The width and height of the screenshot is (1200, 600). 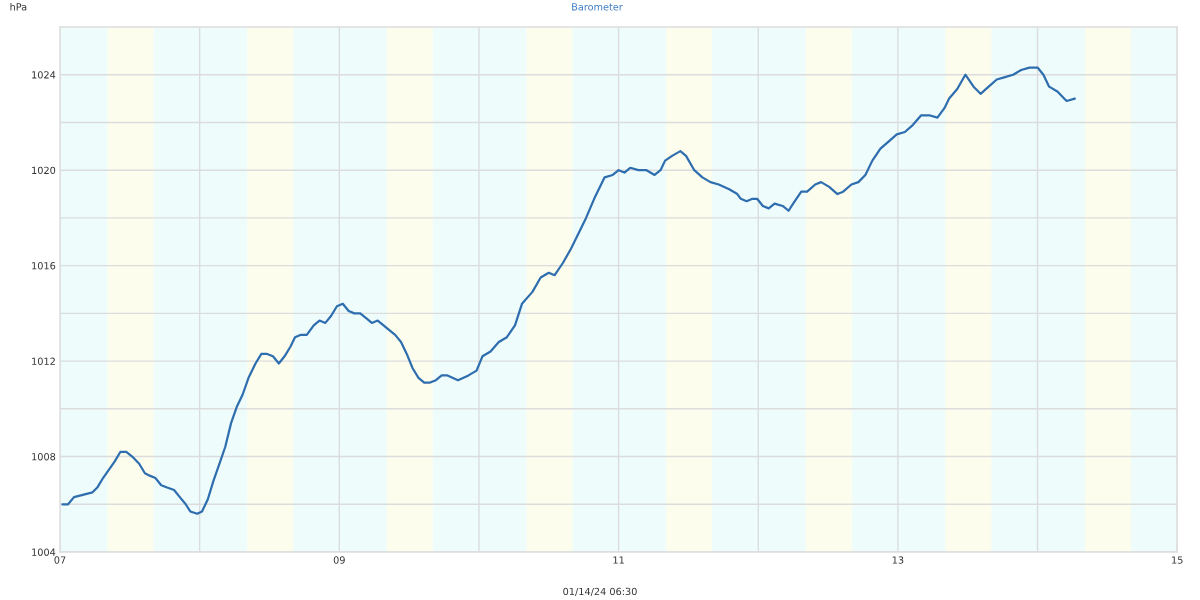 What do you see at coordinates (60, 560) in the screenshot?
I see `x-tick-label: 07` at bounding box center [60, 560].